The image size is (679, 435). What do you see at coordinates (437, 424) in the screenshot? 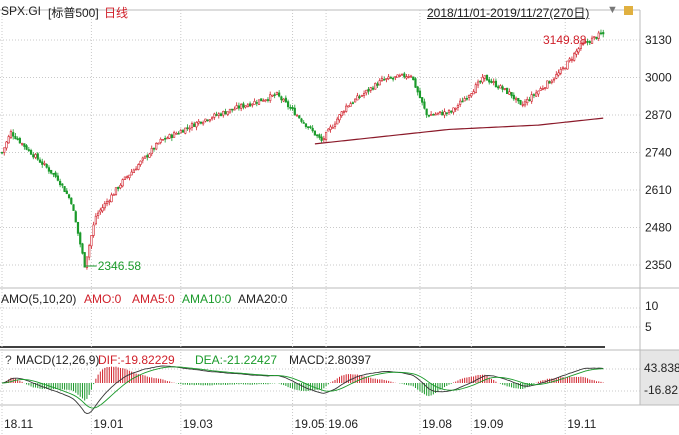
I see `x-tick-label: 19.08` at bounding box center [437, 424].